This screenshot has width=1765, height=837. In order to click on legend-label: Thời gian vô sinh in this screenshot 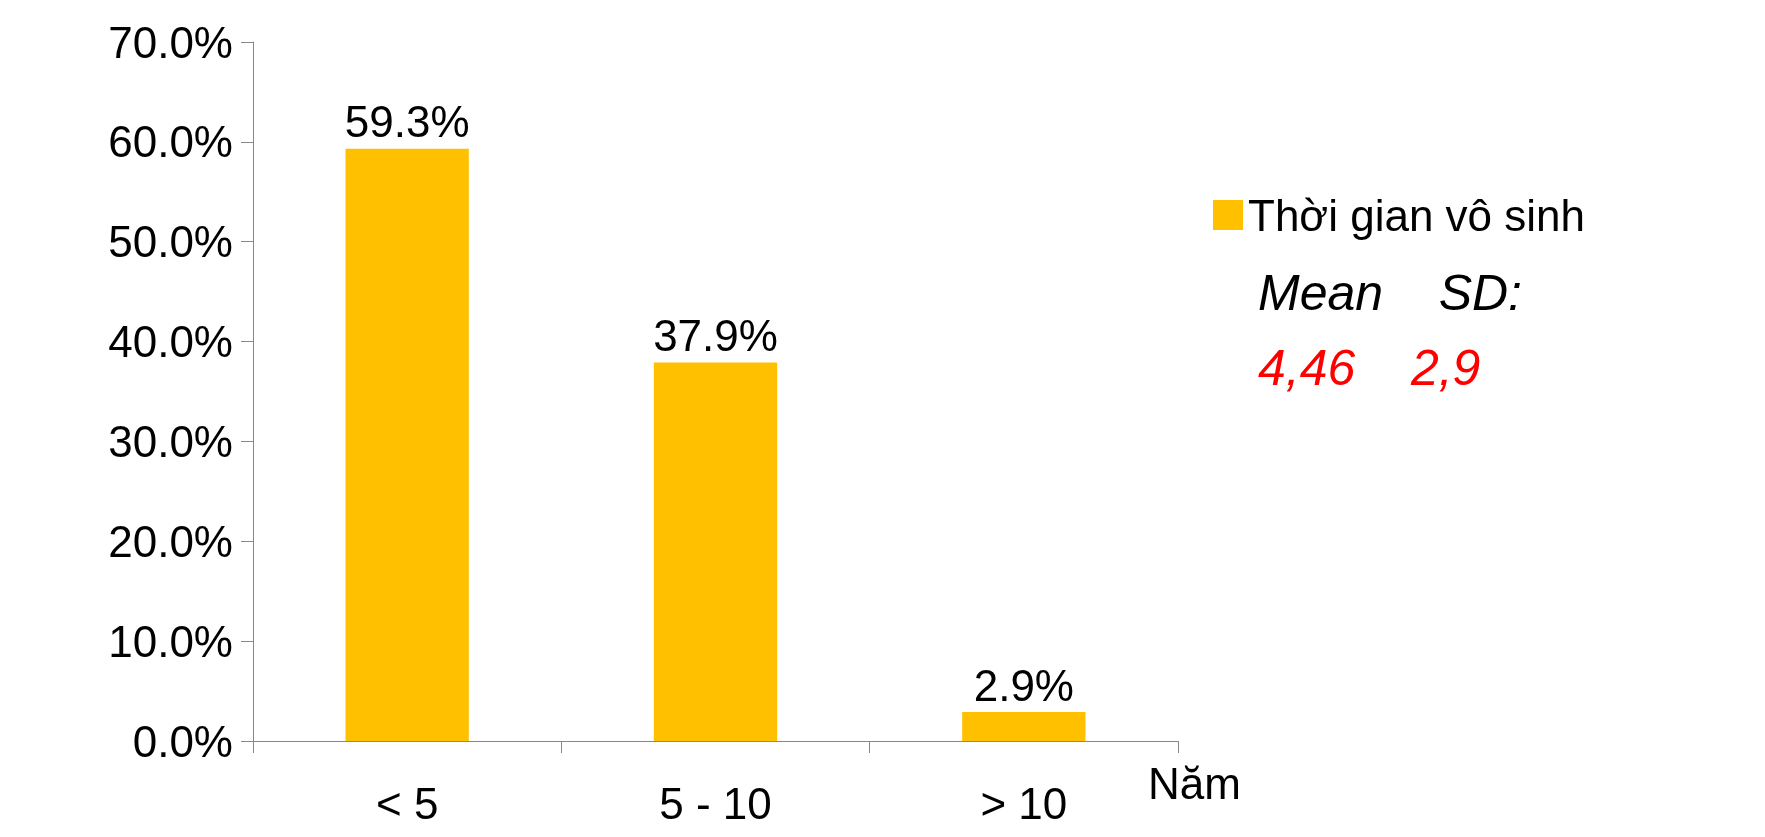, I will do `click(1417, 215)`.